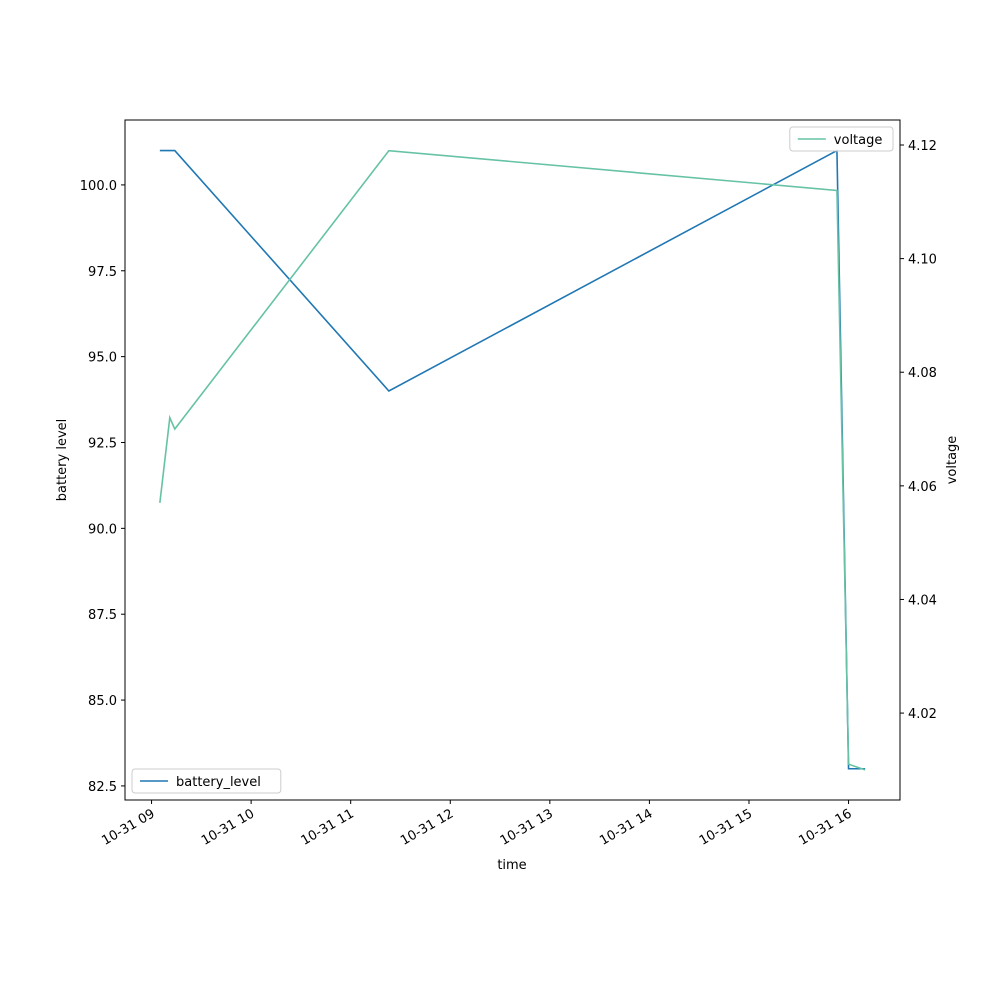  Describe the element at coordinates (102, 529) in the screenshot. I see `y-tick-label: 90.0` at that location.